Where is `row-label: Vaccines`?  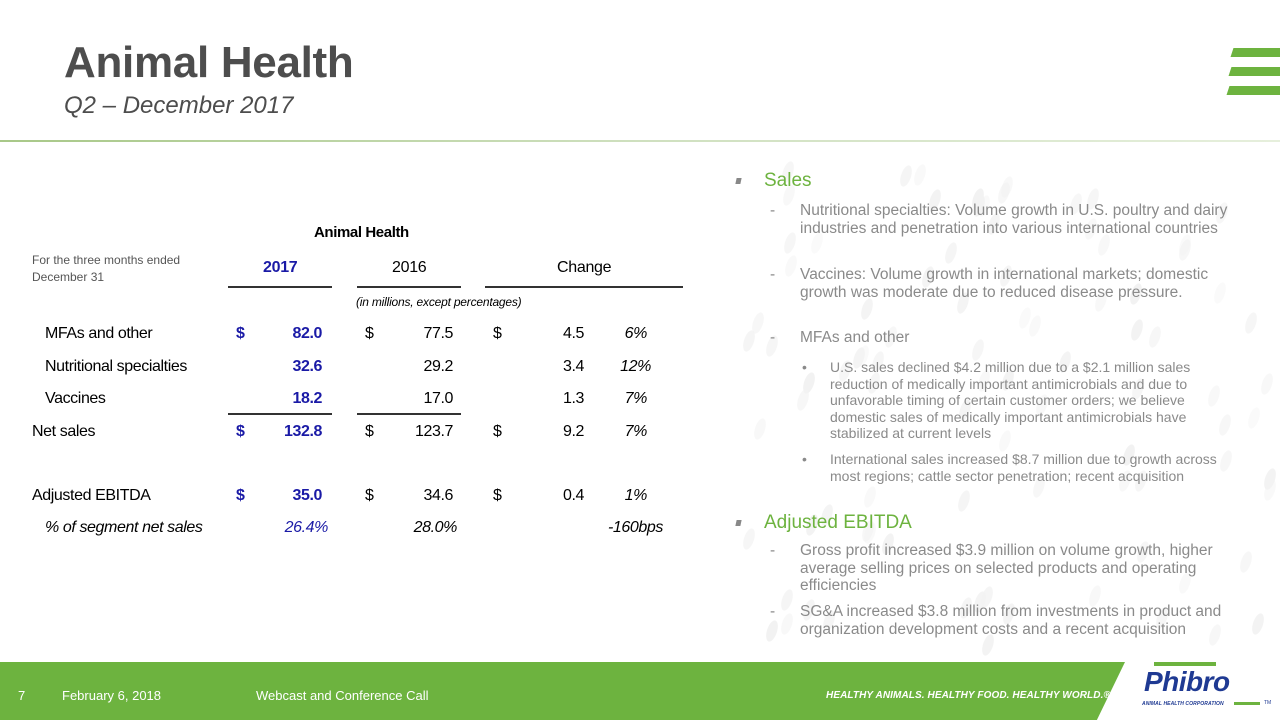
row-label: Vaccines is located at coordinates (75, 398).